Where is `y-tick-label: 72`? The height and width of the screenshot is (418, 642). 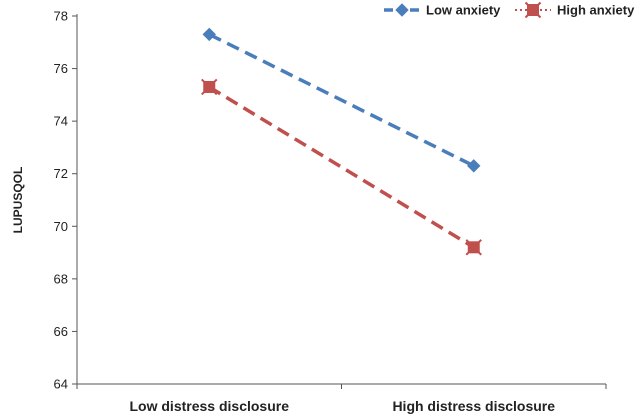
y-tick-label: 72 is located at coordinates (61, 173).